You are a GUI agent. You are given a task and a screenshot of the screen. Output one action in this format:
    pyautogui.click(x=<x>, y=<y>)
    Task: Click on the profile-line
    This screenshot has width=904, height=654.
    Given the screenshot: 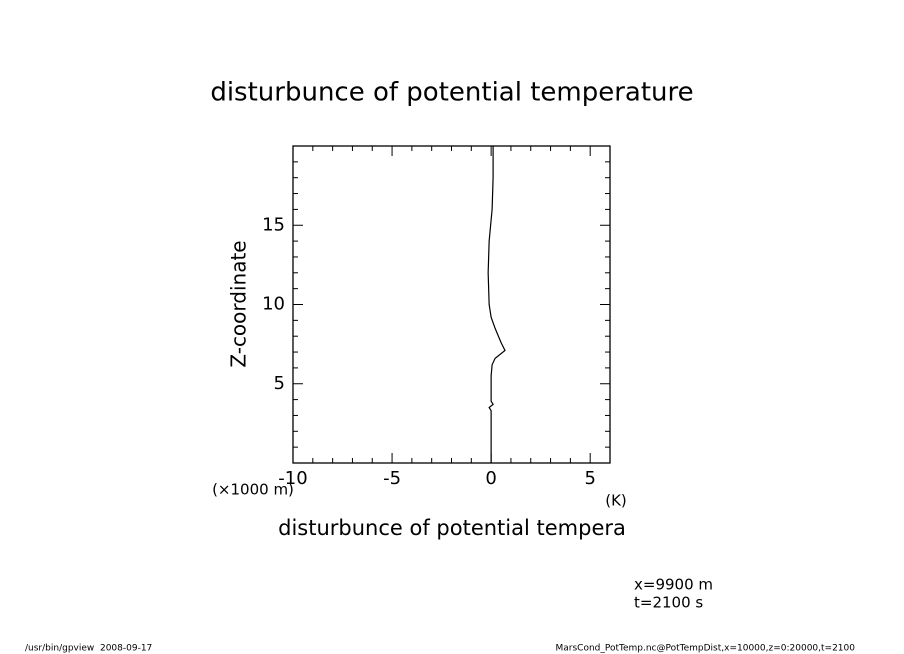 What is the action you would take?
    pyautogui.click(x=496, y=304)
    